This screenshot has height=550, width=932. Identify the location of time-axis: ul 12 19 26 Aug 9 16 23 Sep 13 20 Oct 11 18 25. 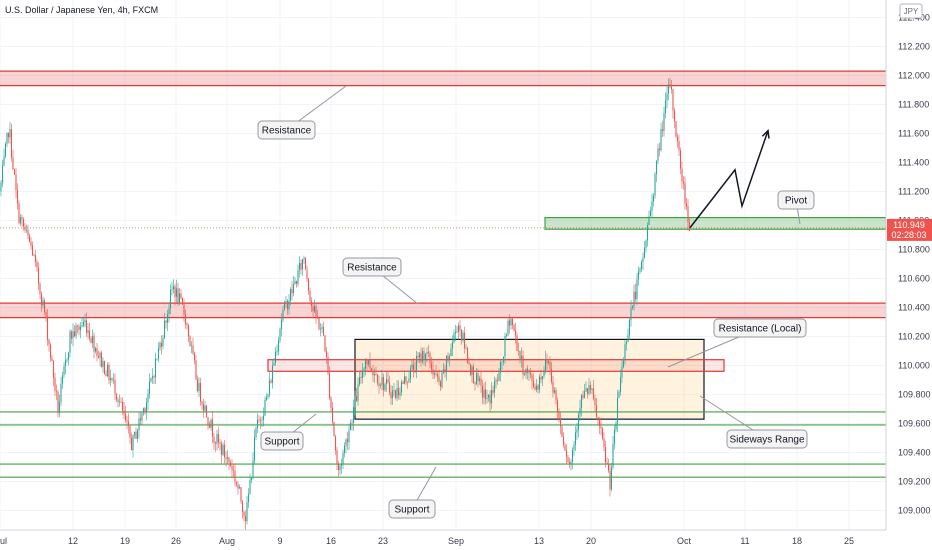
(427, 541).